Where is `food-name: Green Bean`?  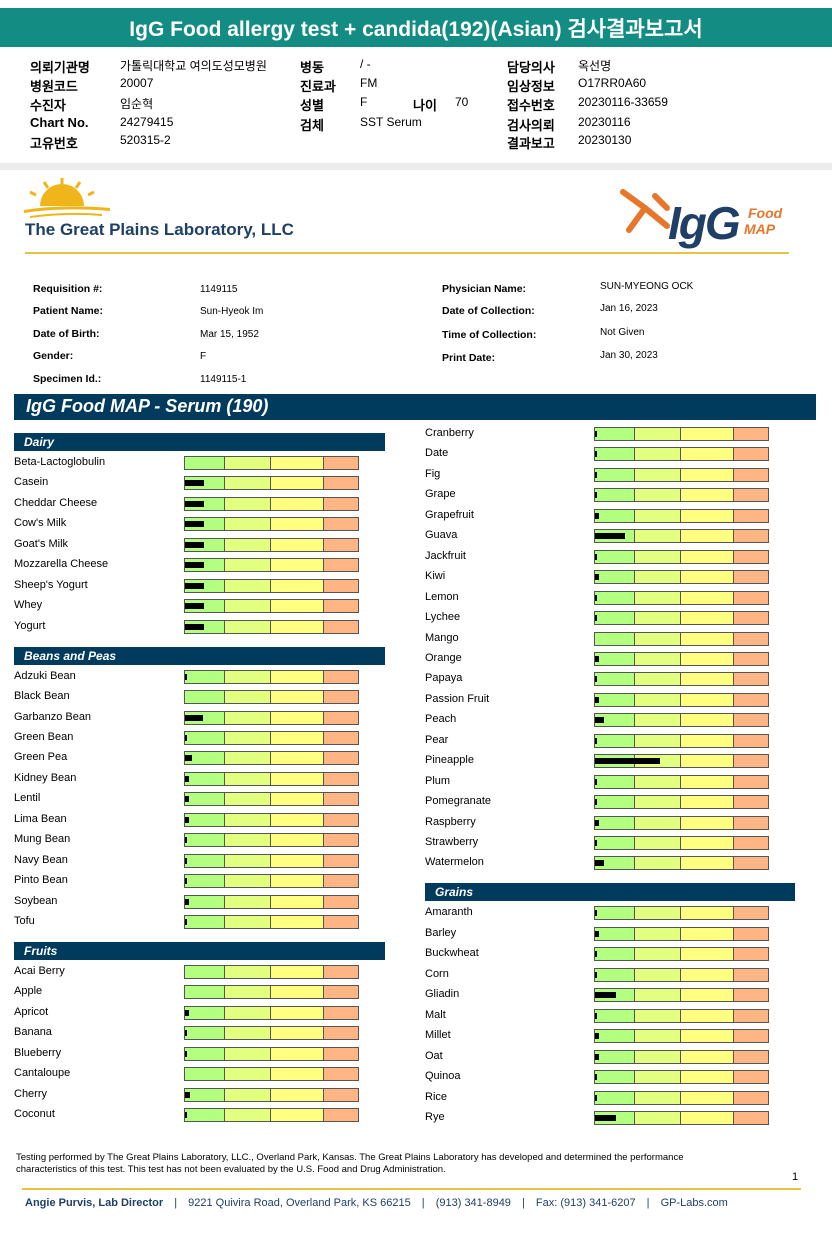 food-name: Green Bean is located at coordinates (44, 736).